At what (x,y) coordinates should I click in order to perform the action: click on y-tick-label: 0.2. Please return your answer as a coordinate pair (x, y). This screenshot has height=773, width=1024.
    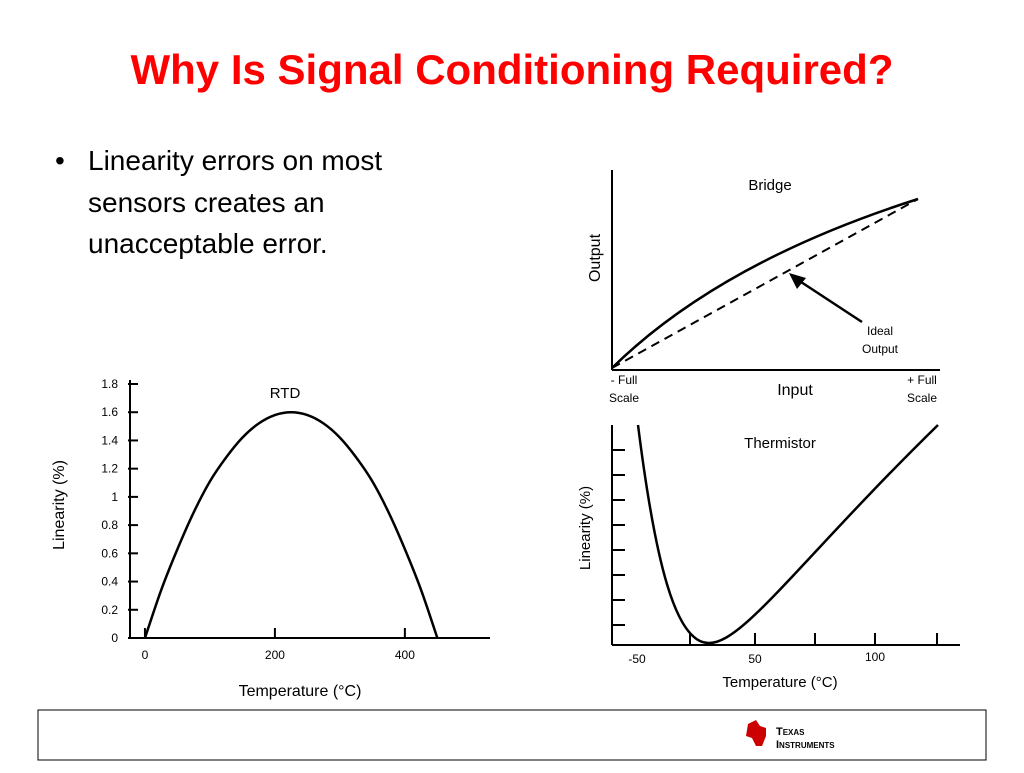
    Looking at the image, I should click on (109, 610).